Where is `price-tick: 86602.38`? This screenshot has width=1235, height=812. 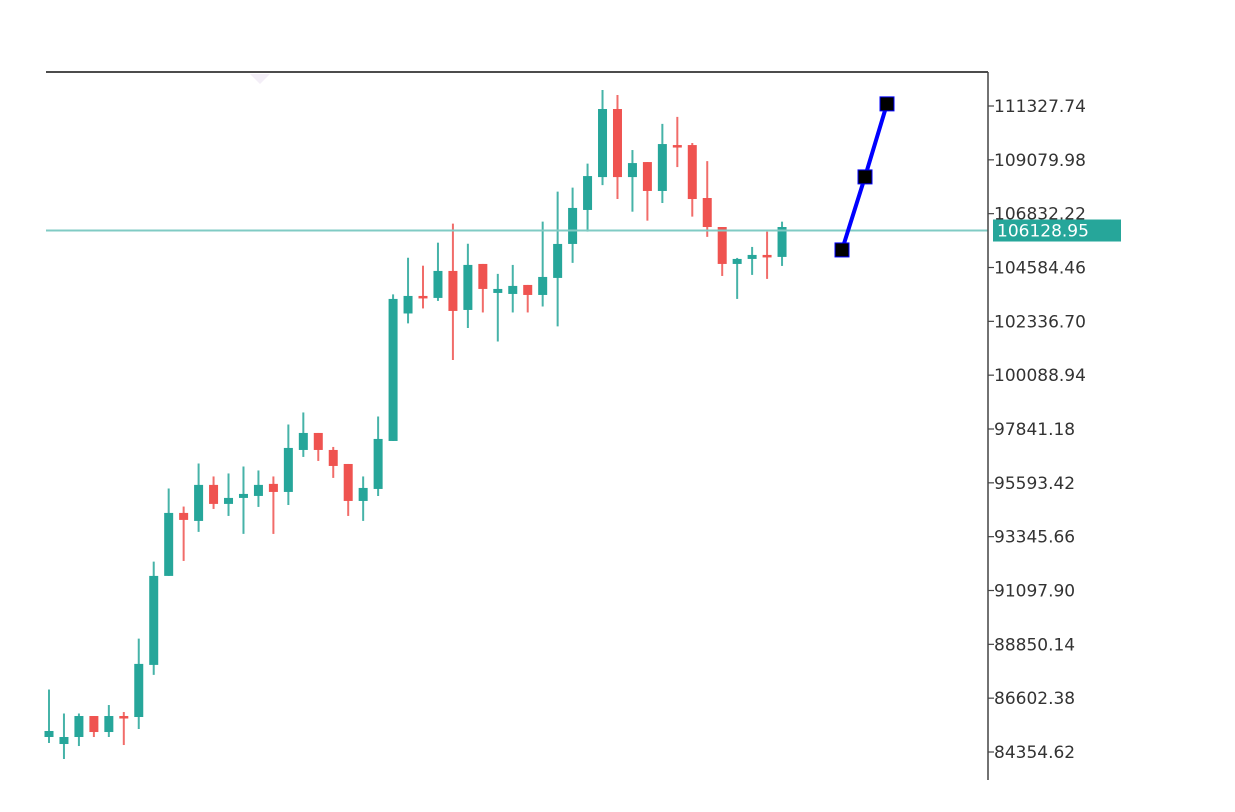 price-tick: 86602.38 is located at coordinates (1031, 699).